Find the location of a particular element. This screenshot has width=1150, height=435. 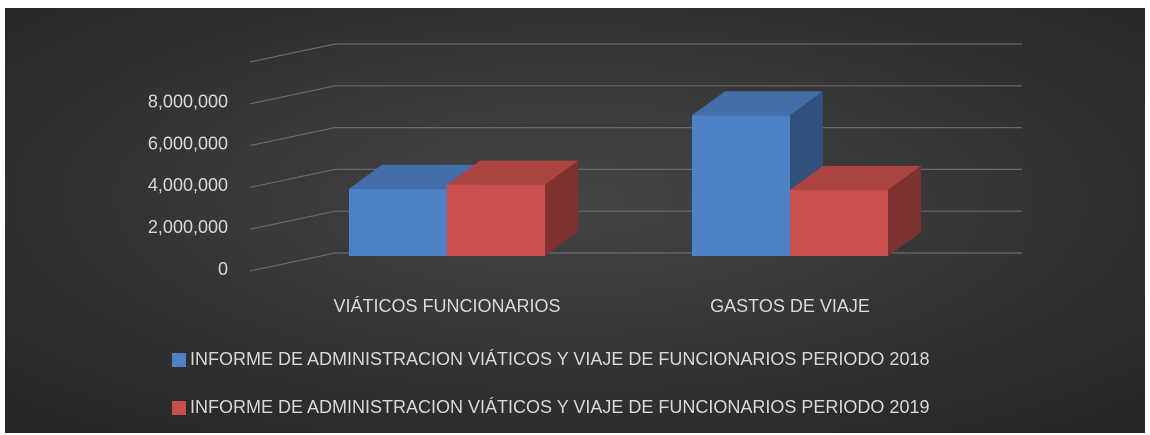

x-tick-label: GASTOS DE VIAJE is located at coordinates (790, 306).